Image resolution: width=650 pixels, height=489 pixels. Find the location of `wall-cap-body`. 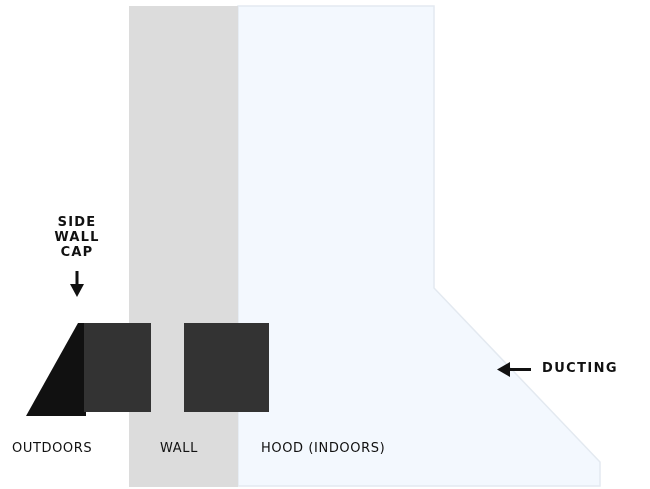

wall-cap-body is located at coordinates (117, 367).